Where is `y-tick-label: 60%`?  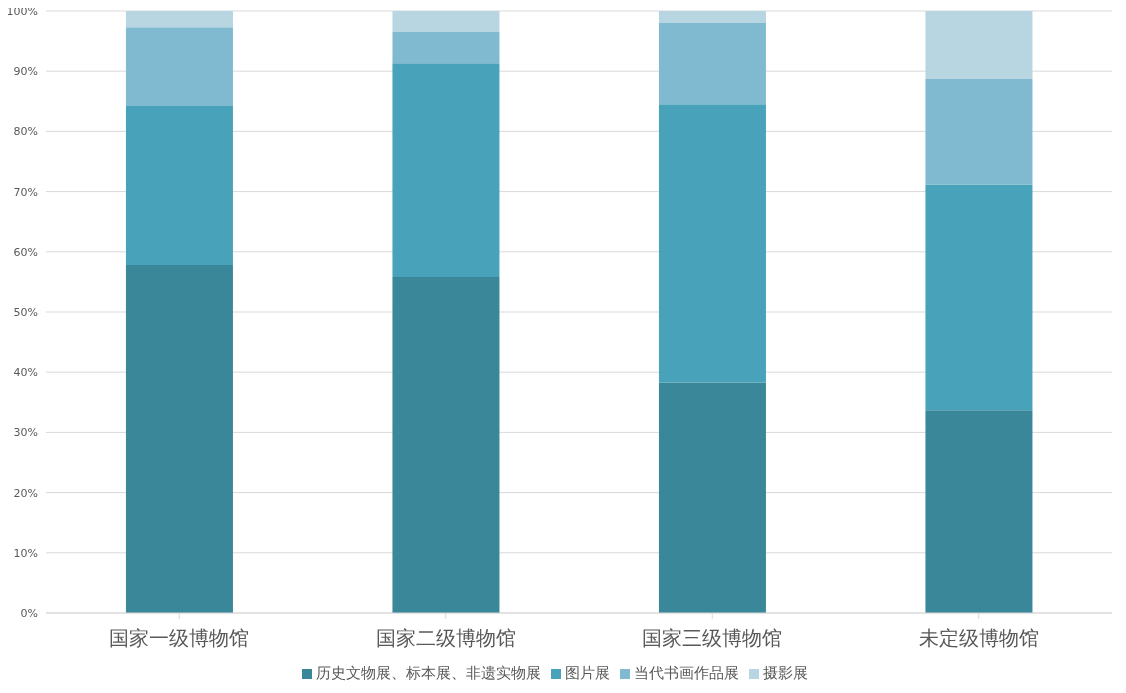 y-tick-label: 60% is located at coordinates (25, 252).